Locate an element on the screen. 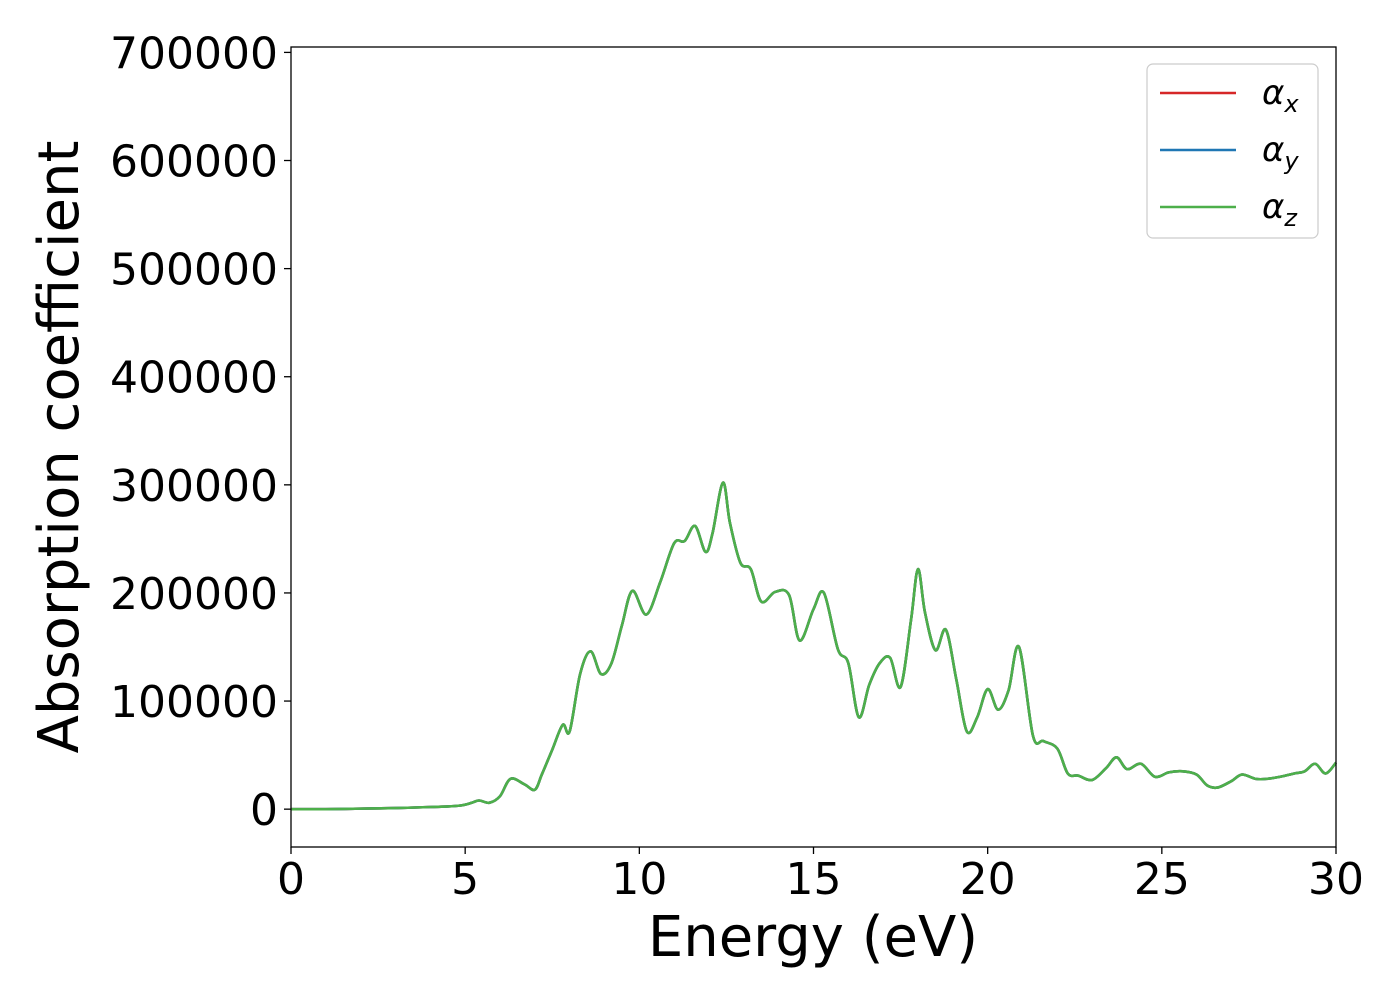 This screenshot has height=1000, width=1400. y-tick-label: 600000 is located at coordinates (194, 162).